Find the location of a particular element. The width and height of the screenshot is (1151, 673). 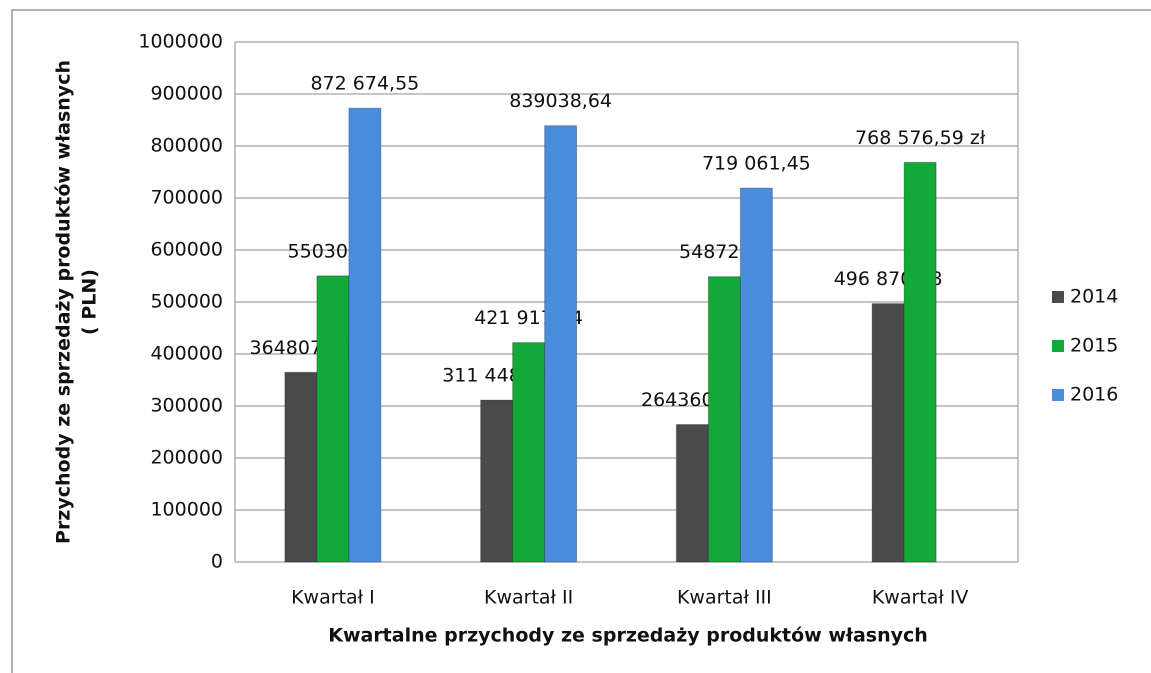

y-tick-label: 700000 is located at coordinates (186, 198).